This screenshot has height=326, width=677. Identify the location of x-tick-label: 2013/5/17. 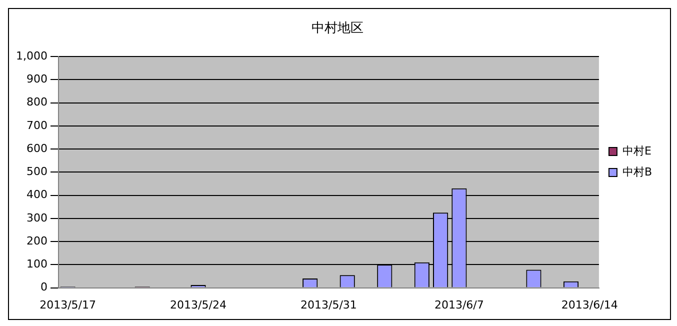
(68, 305).